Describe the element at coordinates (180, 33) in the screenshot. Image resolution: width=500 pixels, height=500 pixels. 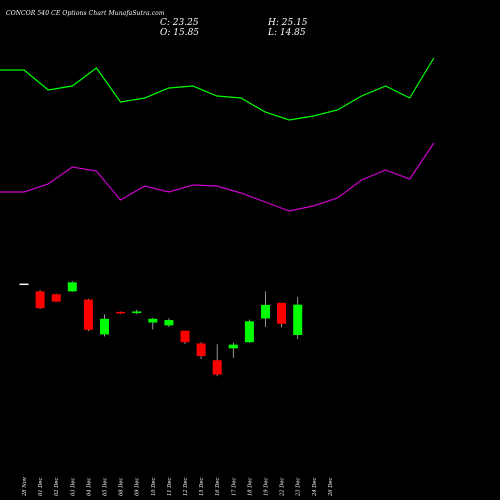
I see `open-value: O: 15.85` at that location.